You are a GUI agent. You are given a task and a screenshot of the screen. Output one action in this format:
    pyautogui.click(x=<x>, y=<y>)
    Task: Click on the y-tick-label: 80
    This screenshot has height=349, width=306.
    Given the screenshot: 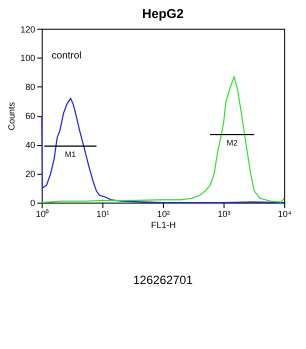 What is the action you would take?
    pyautogui.click(x=30, y=87)
    